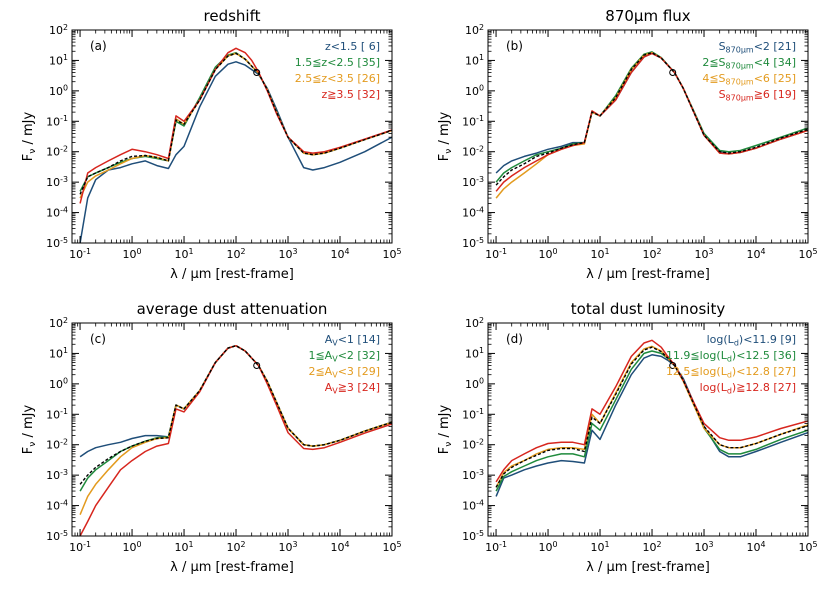 The image size is (830, 593). What do you see at coordinates (352, 46) in the screenshot?
I see `legend-entry: z<1.5 [ 6]` at bounding box center [352, 46].